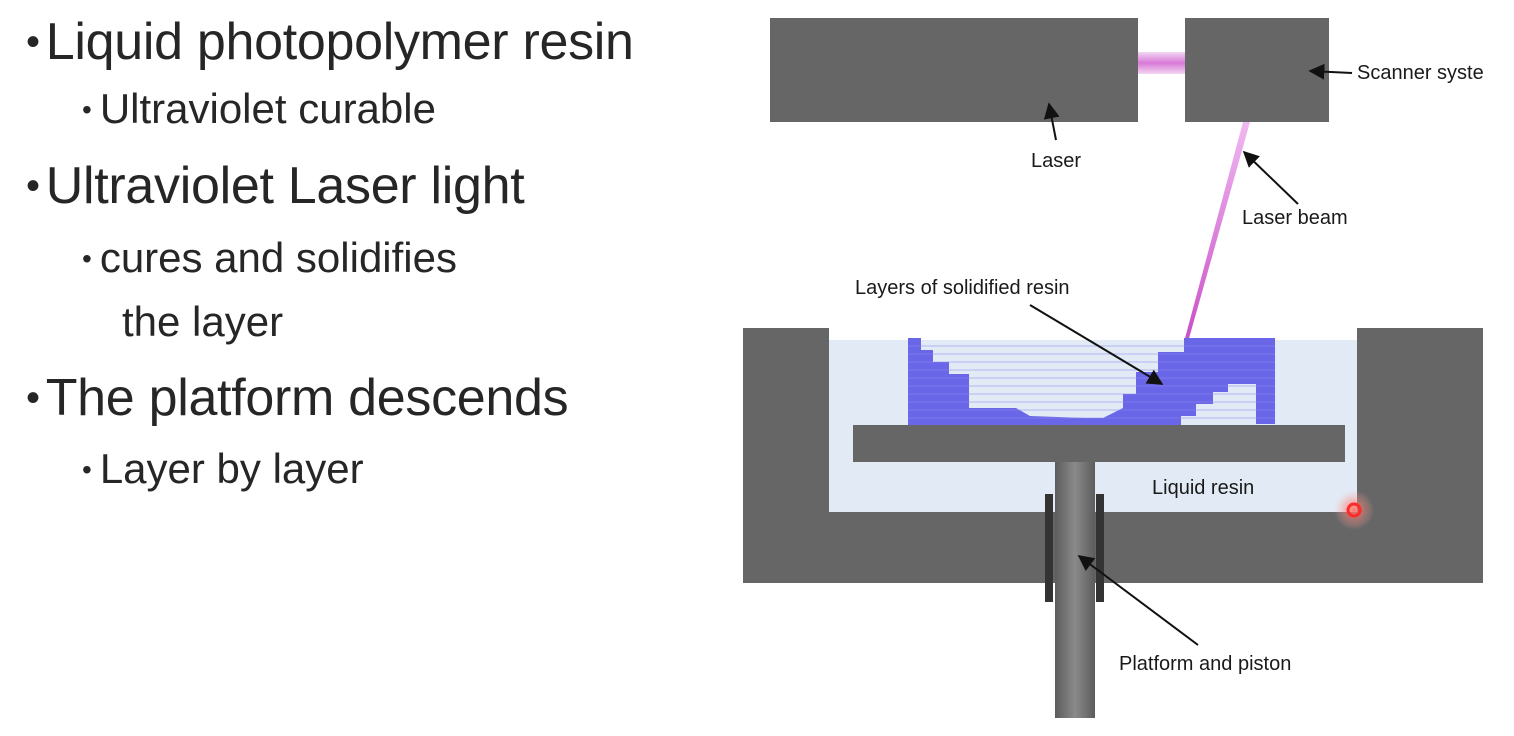  What do you see at coordinates (1138, 600) in the screenshot?
I see `arrow-platform` at bounding box center [1138, 600].